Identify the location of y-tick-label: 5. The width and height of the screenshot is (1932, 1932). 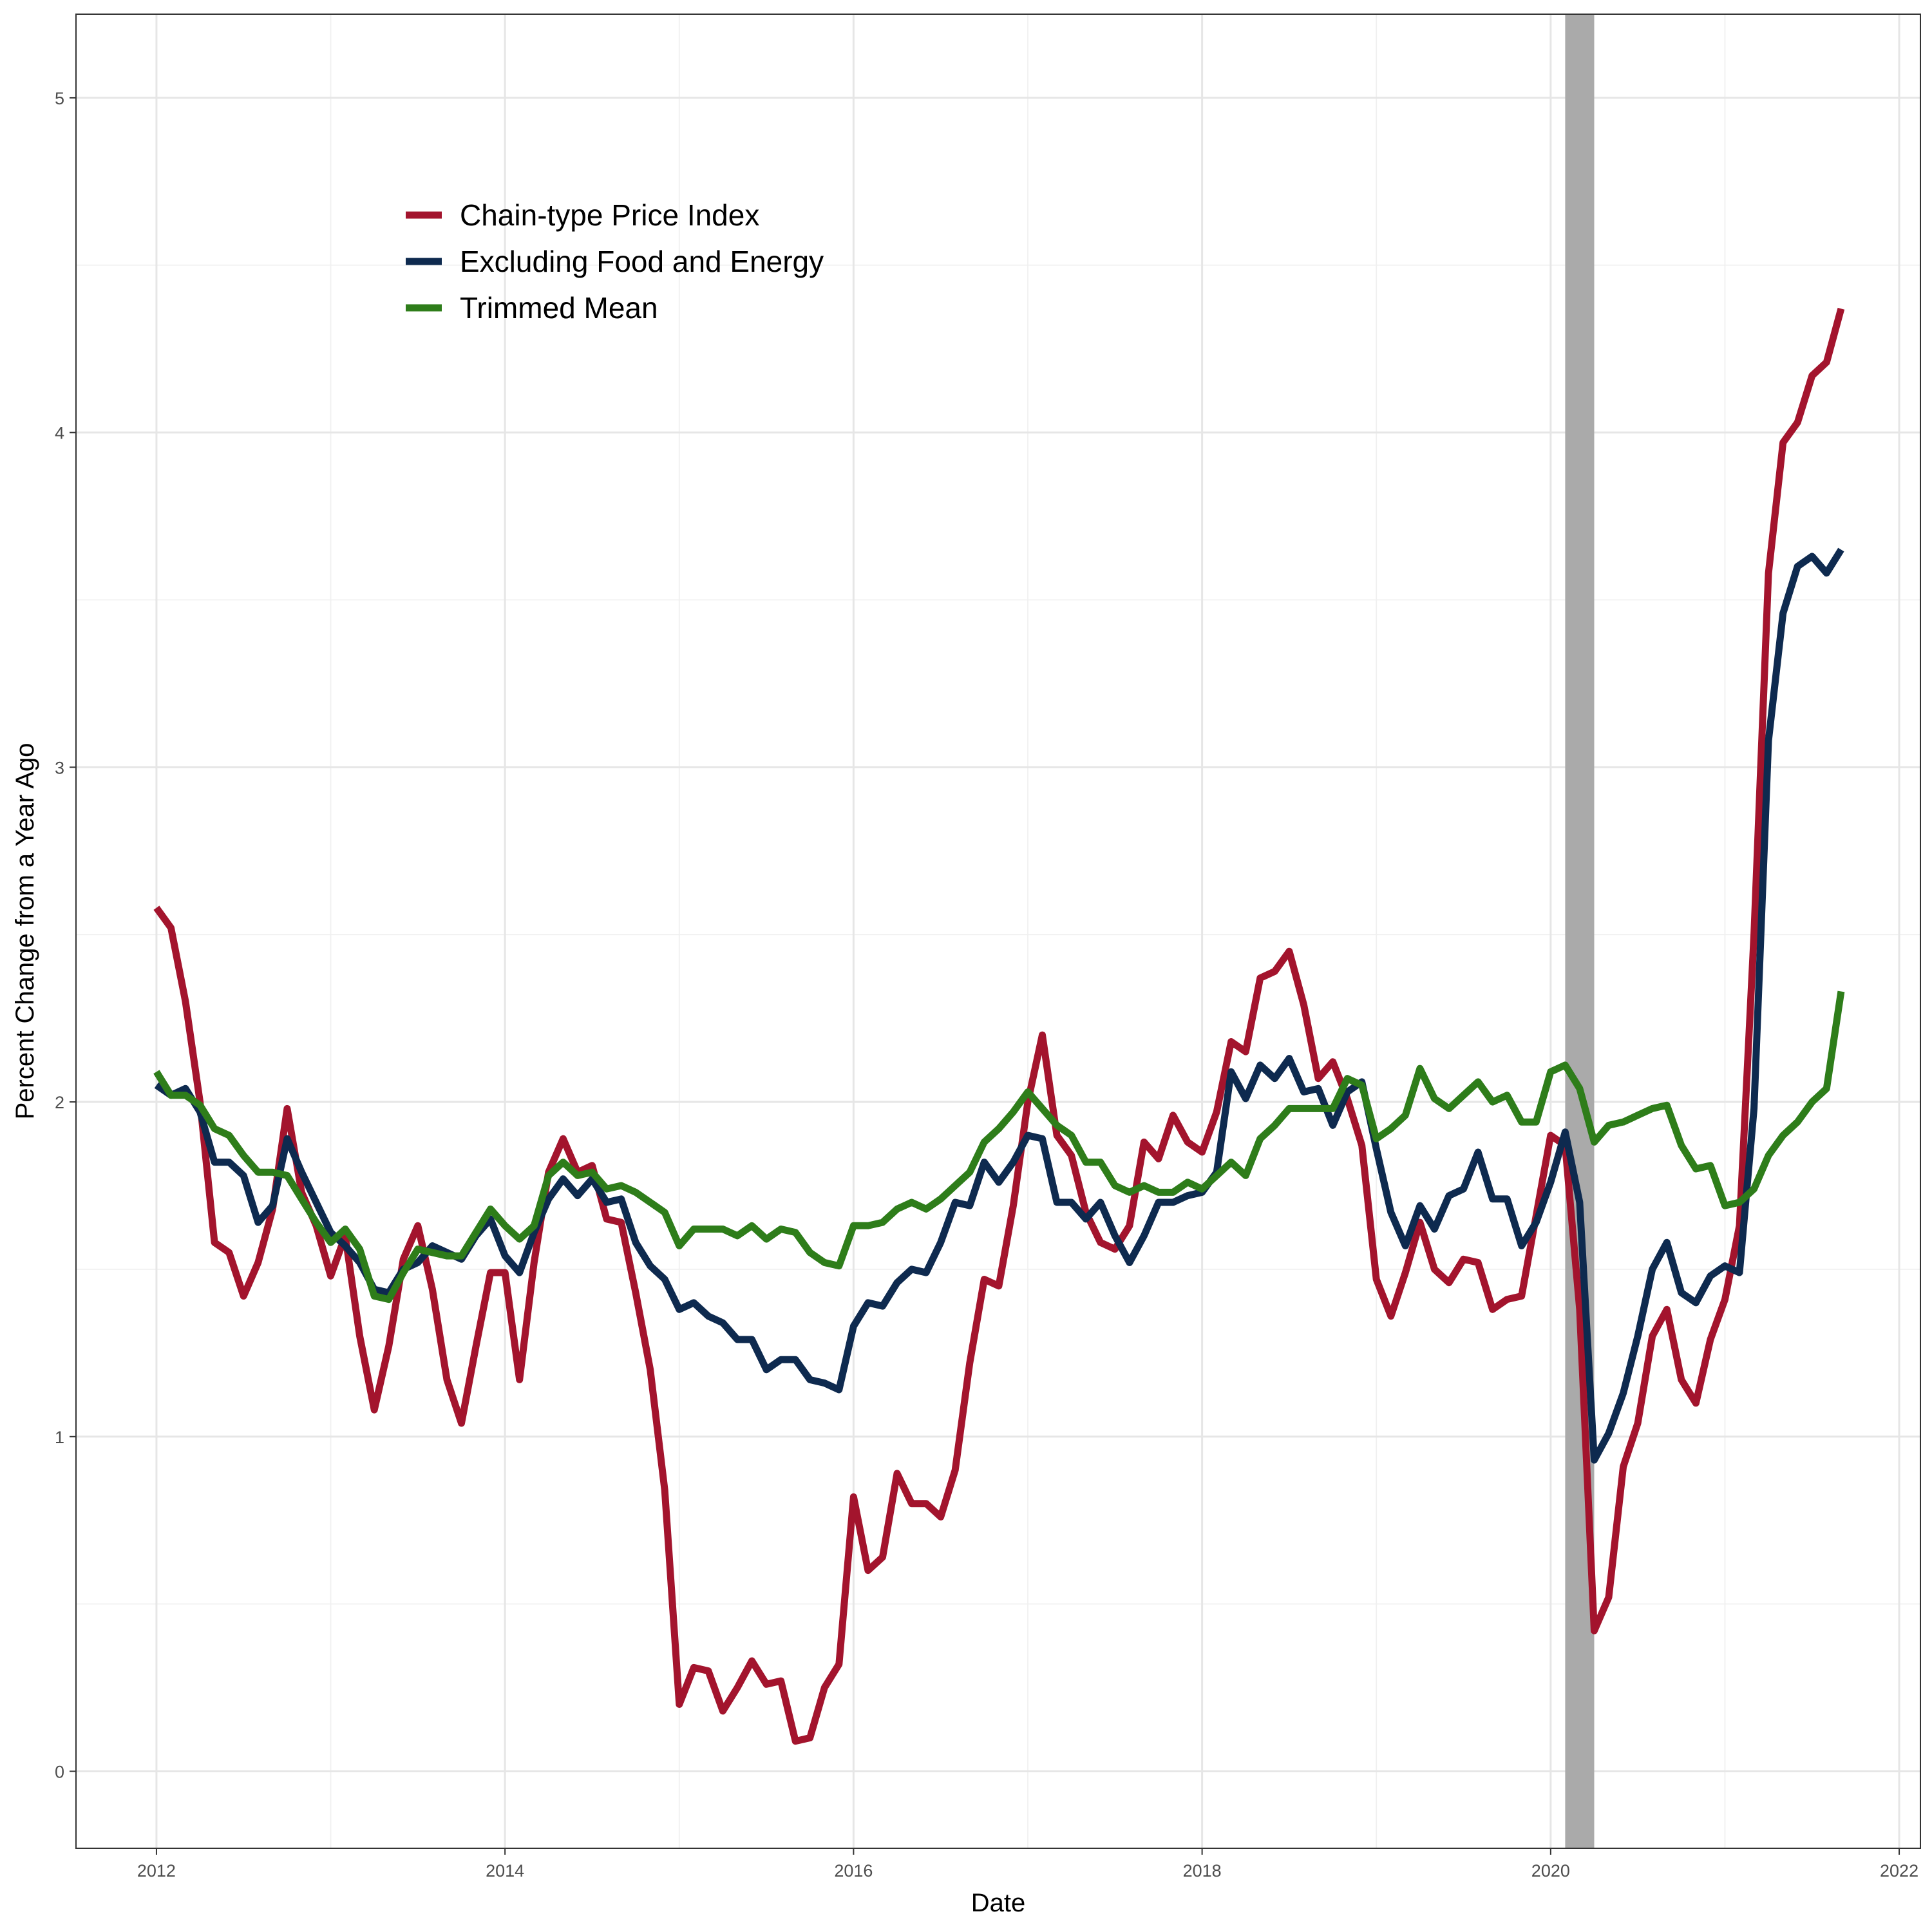
(60, 99).